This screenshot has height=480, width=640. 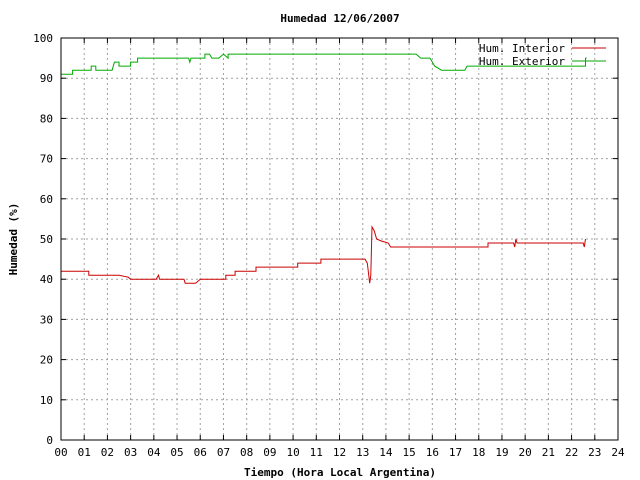 I want to click on x-tick-label: 08, so click(x=246, y=452).